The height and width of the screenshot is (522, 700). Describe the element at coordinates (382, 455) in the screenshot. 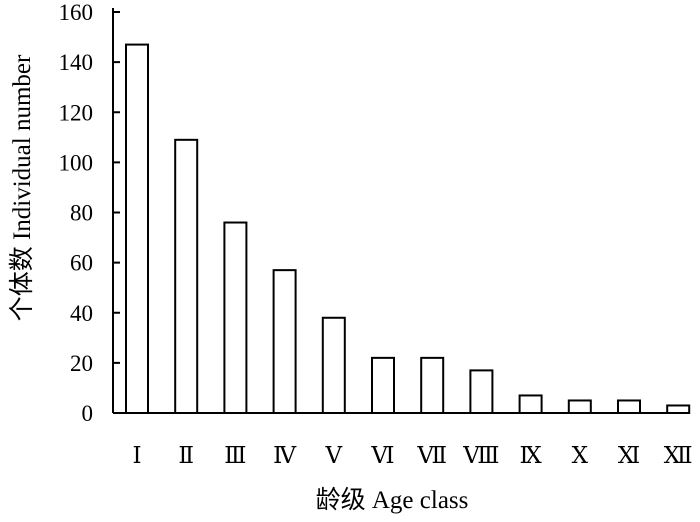

I see `x-category-label: Ⅵ` at that location.